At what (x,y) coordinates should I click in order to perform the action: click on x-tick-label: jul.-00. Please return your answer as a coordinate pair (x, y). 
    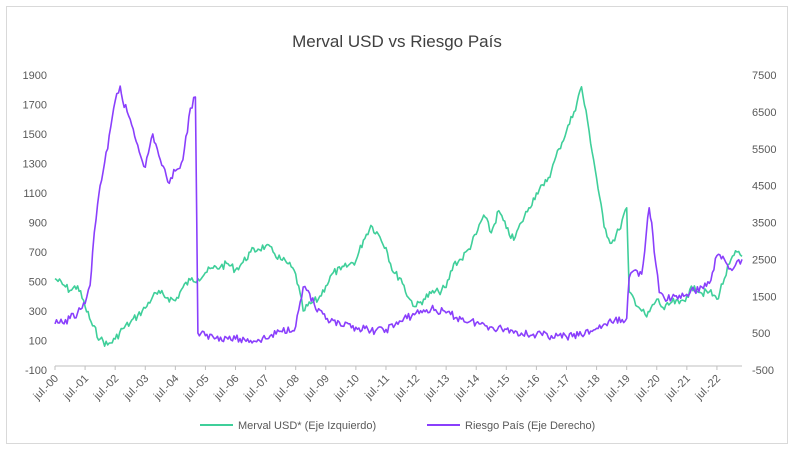
    Looking at the image, I should click on (46, 388).